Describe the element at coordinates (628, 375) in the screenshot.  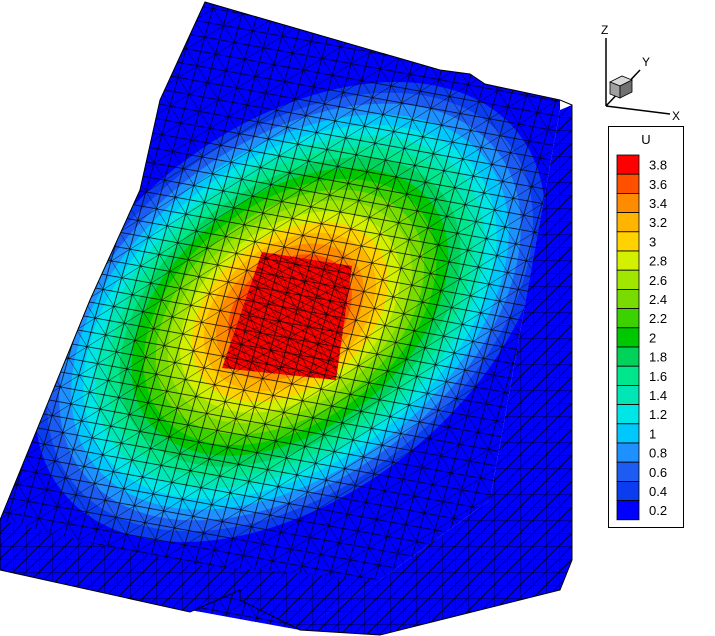
I see `colorbar-swatch-1.6` at that location.